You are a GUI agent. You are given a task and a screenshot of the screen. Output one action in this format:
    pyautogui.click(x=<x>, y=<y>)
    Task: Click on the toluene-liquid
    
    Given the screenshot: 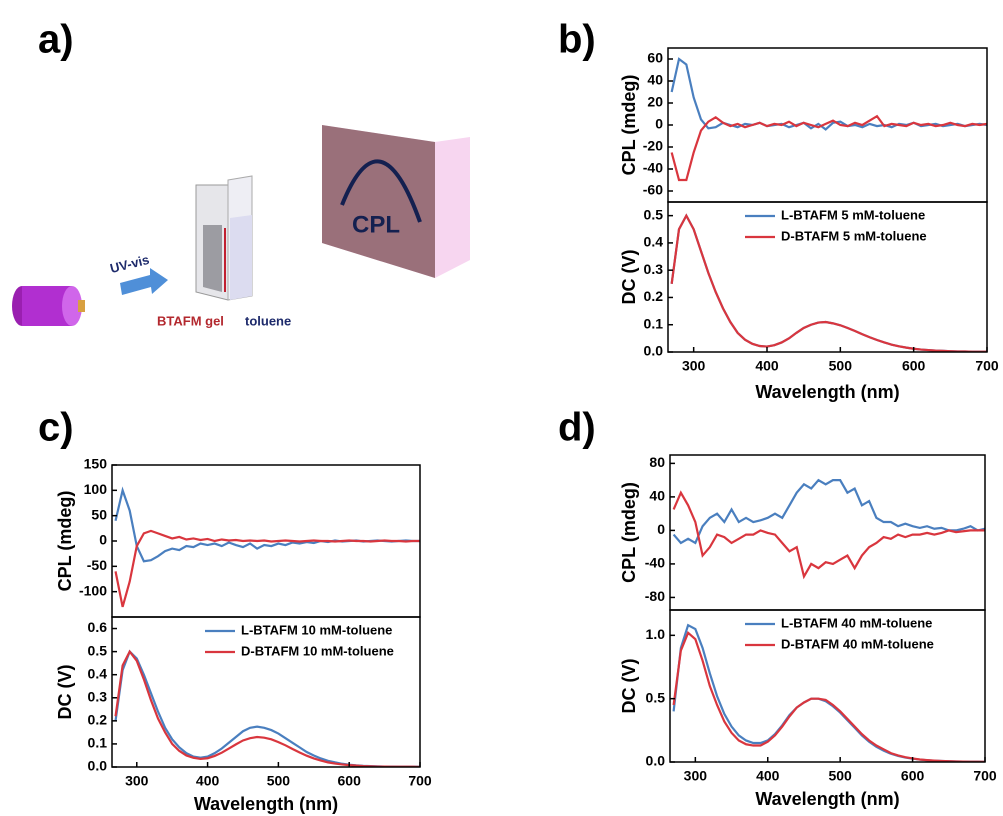 What is the action you would take?
    pyautogui.click(x=241, y=257)
    